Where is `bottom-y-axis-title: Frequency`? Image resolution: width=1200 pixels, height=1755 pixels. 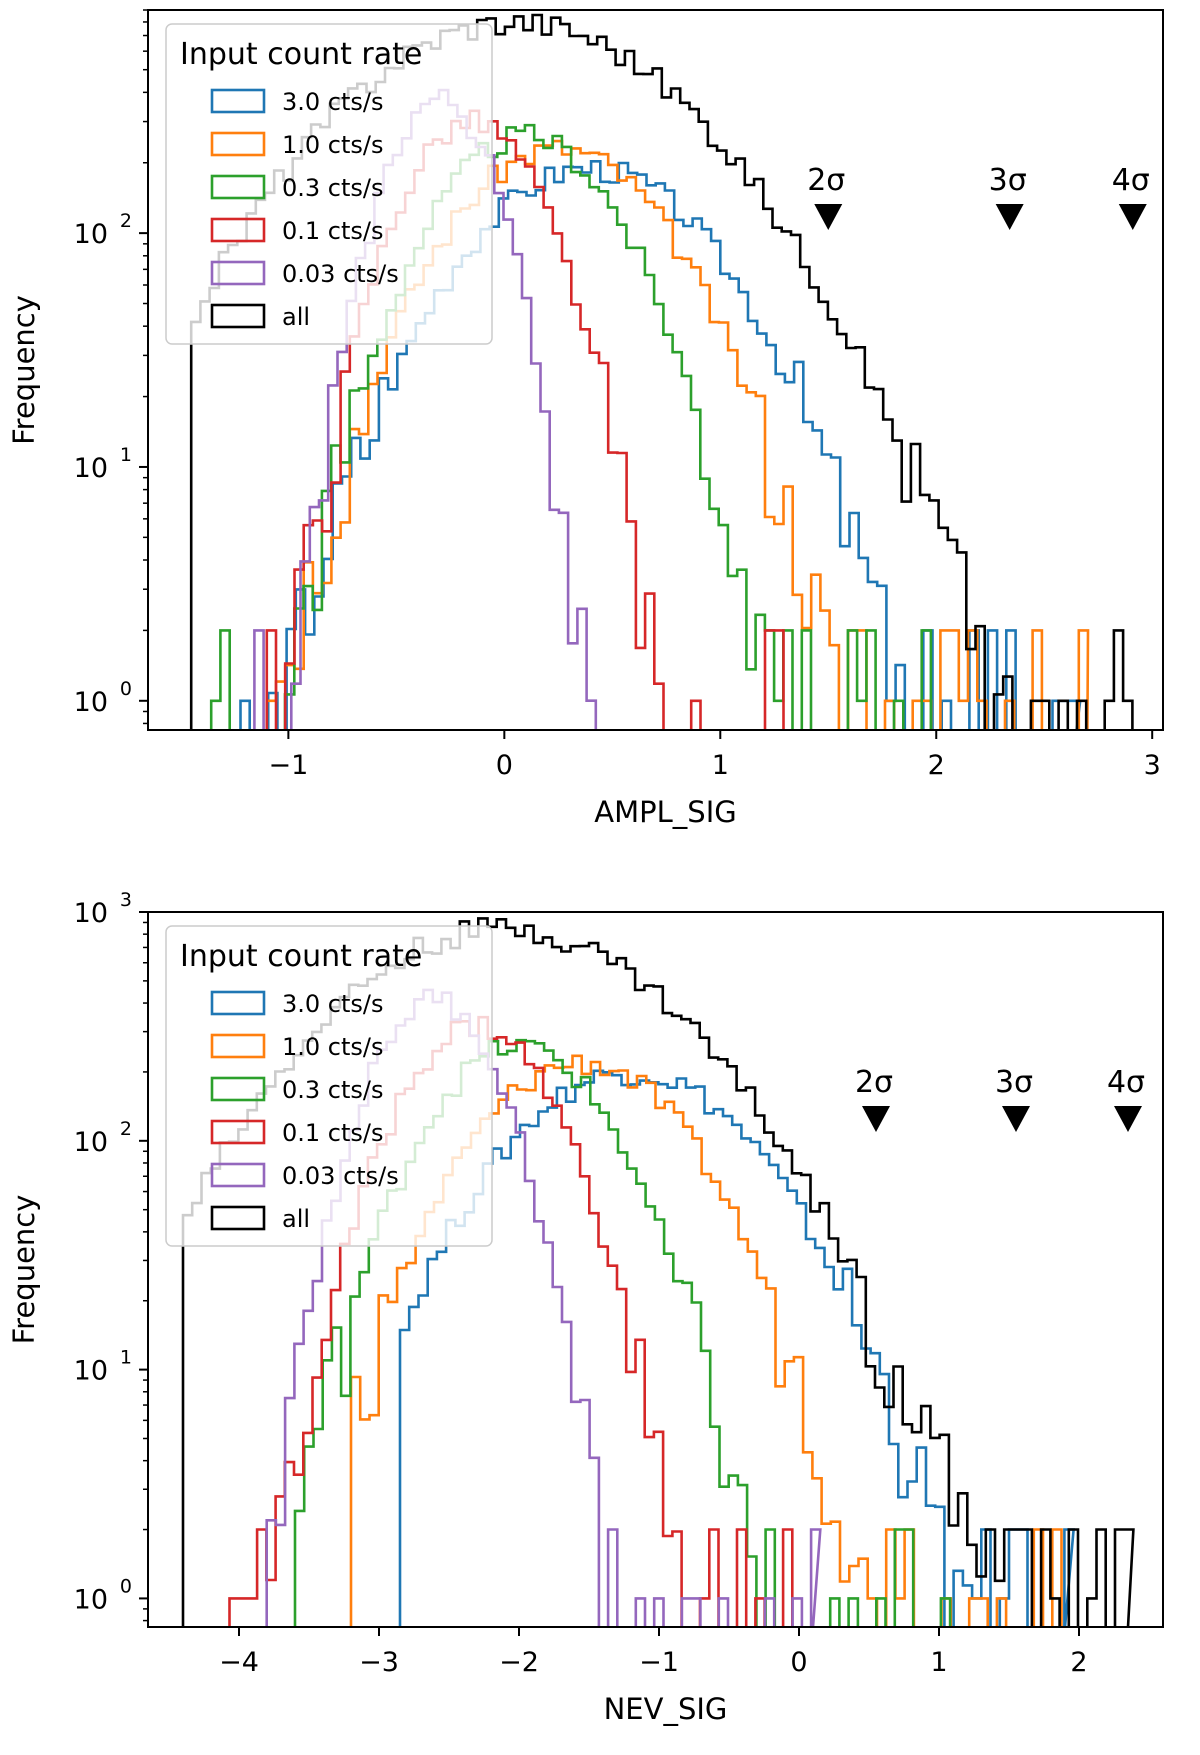
bottom-y-axis-title: Frequency is located at coordinates (24, 1270).